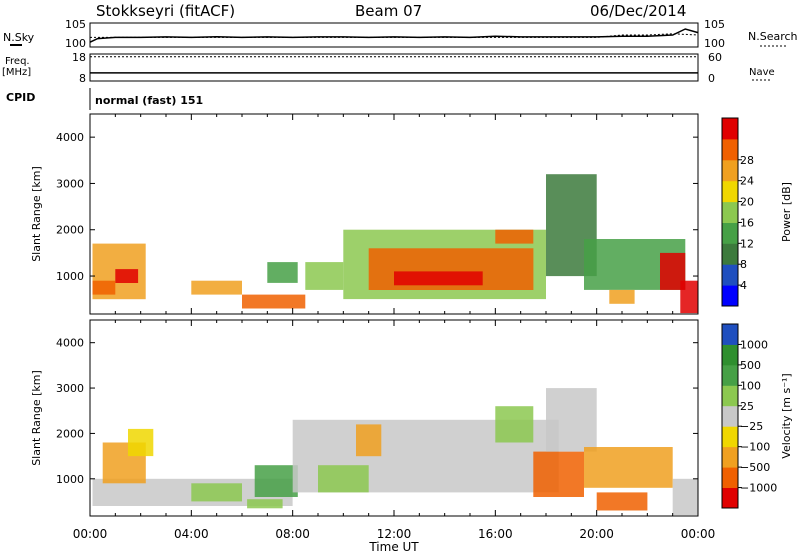  What do you see at coordinates (762, 72) in the screenshot?
I see `nave-label: Nave` at bounding box center [762, 72].